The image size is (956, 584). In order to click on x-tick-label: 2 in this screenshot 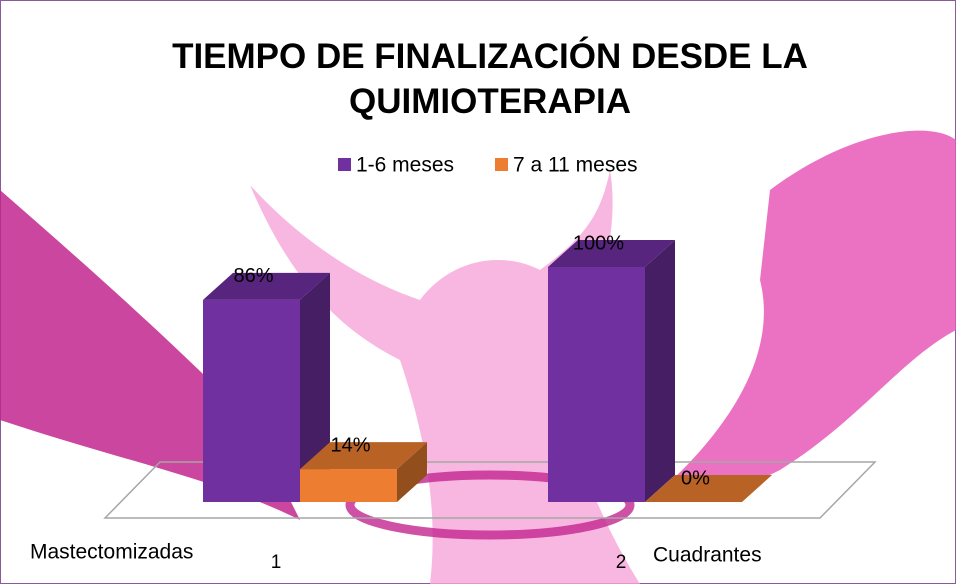, I will do `click(621, 562)`.